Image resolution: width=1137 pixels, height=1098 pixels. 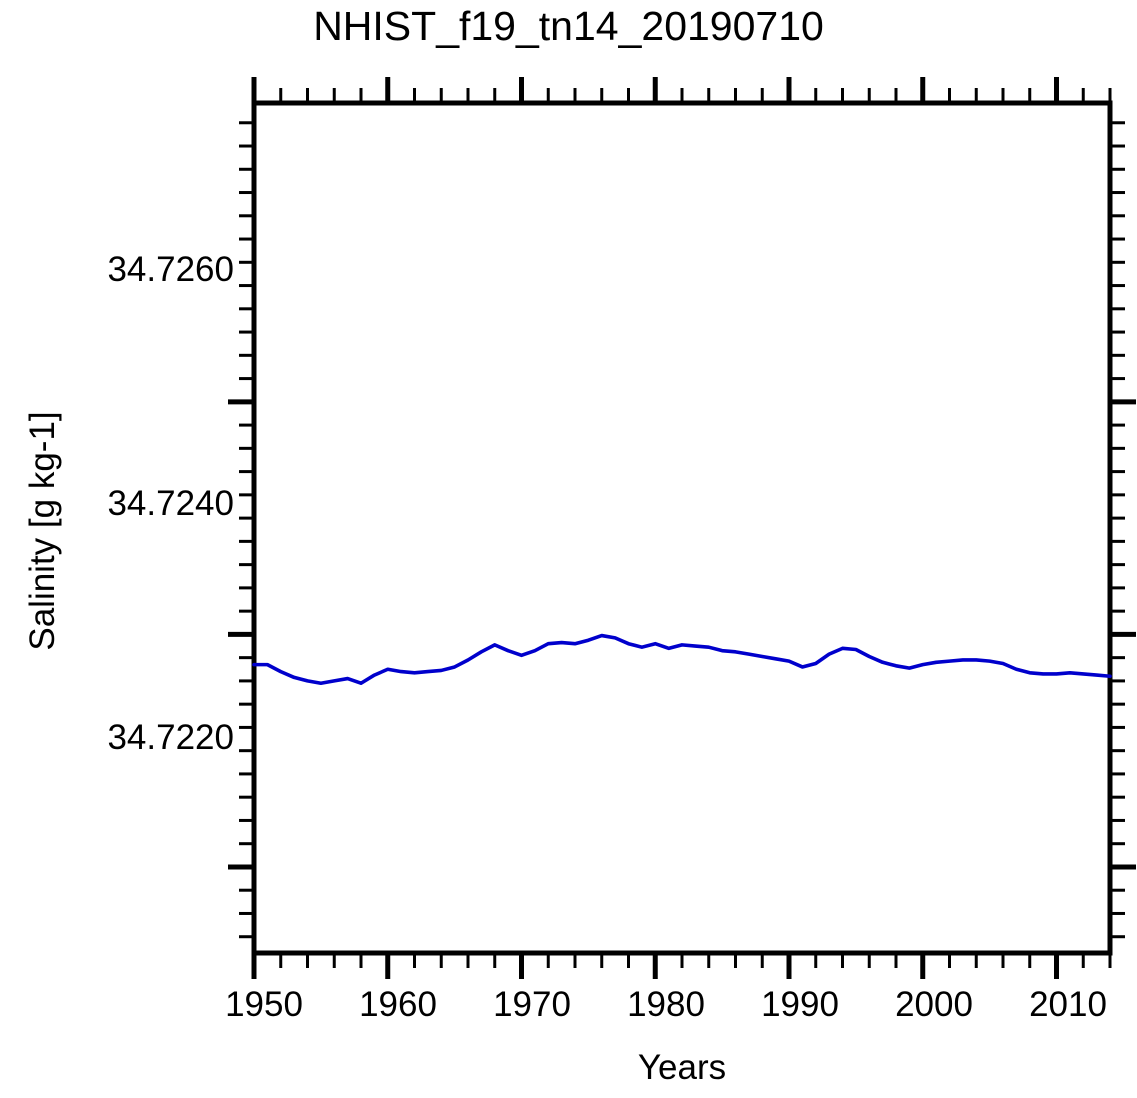 I want to click on y-tick-label: 34.7240, so click(x=170, y=503).